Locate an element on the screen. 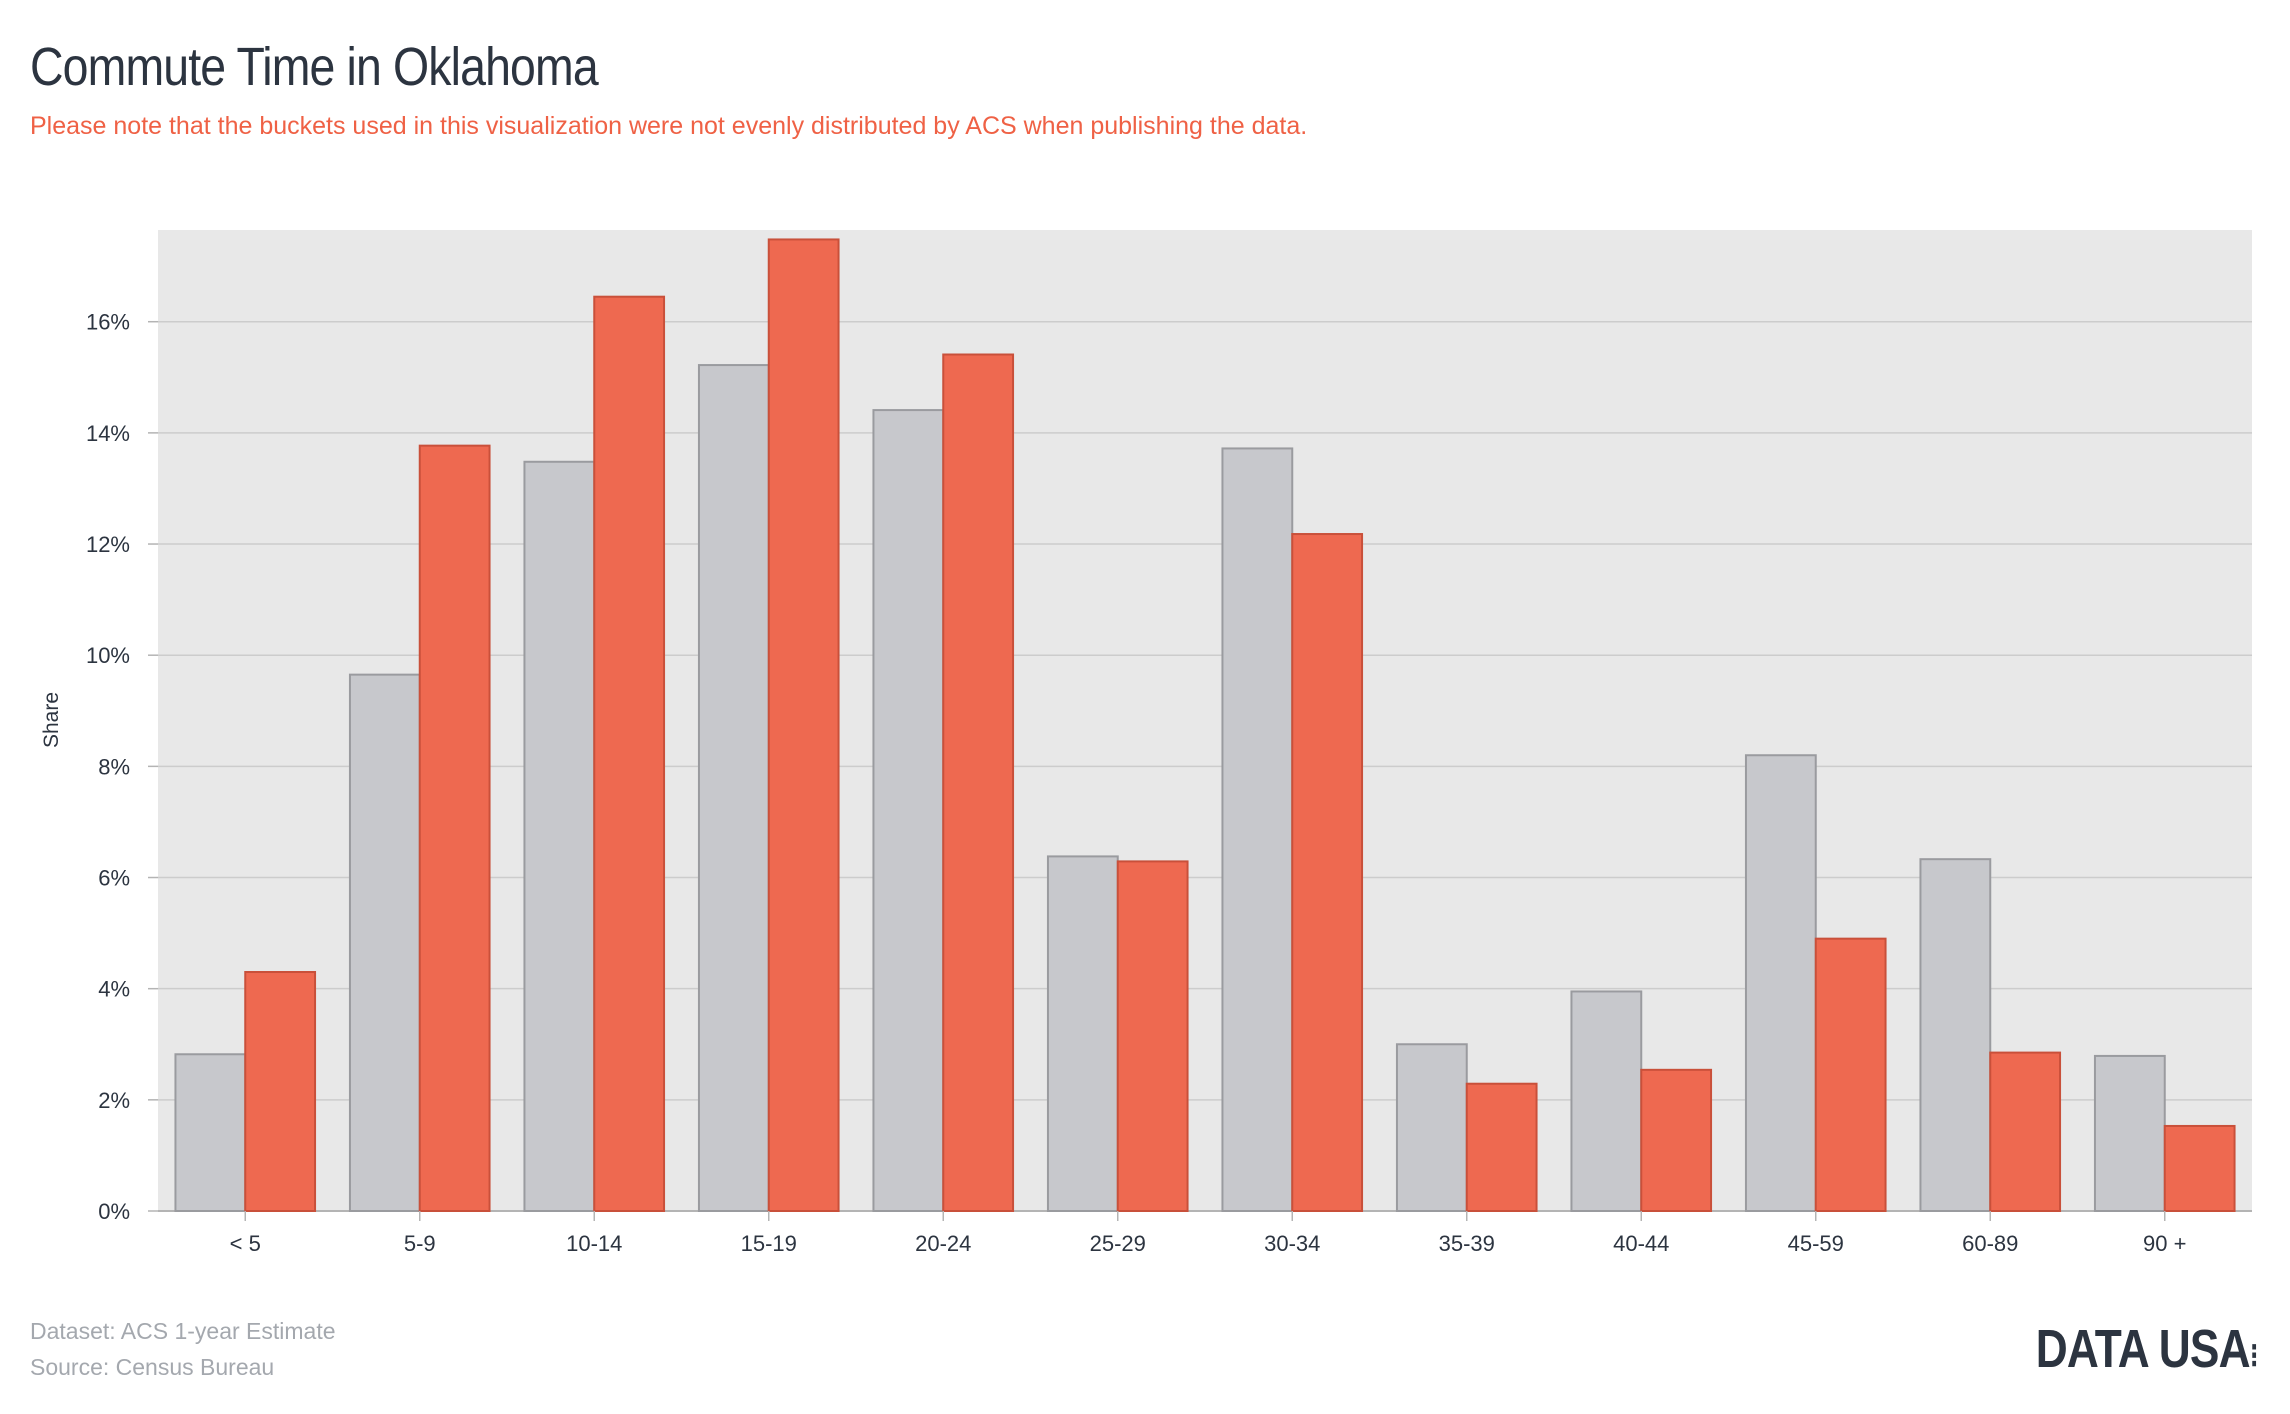 Image resolution: width=2290 pixels, height=1414 pixels. data-usa-logo: DATA USA⁝ is located at coordinates (2147, 1349).